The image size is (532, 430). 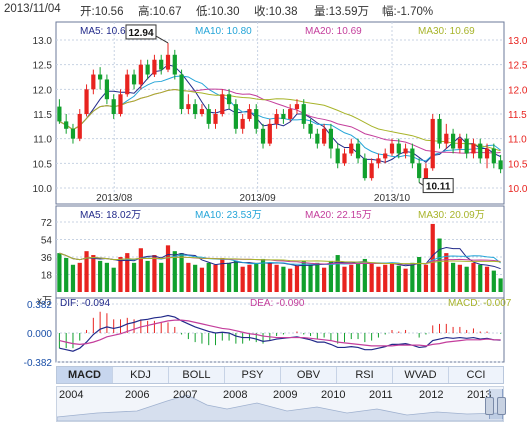 I want to click on tab-wvad: WVAD, so click(x=421, y=375).